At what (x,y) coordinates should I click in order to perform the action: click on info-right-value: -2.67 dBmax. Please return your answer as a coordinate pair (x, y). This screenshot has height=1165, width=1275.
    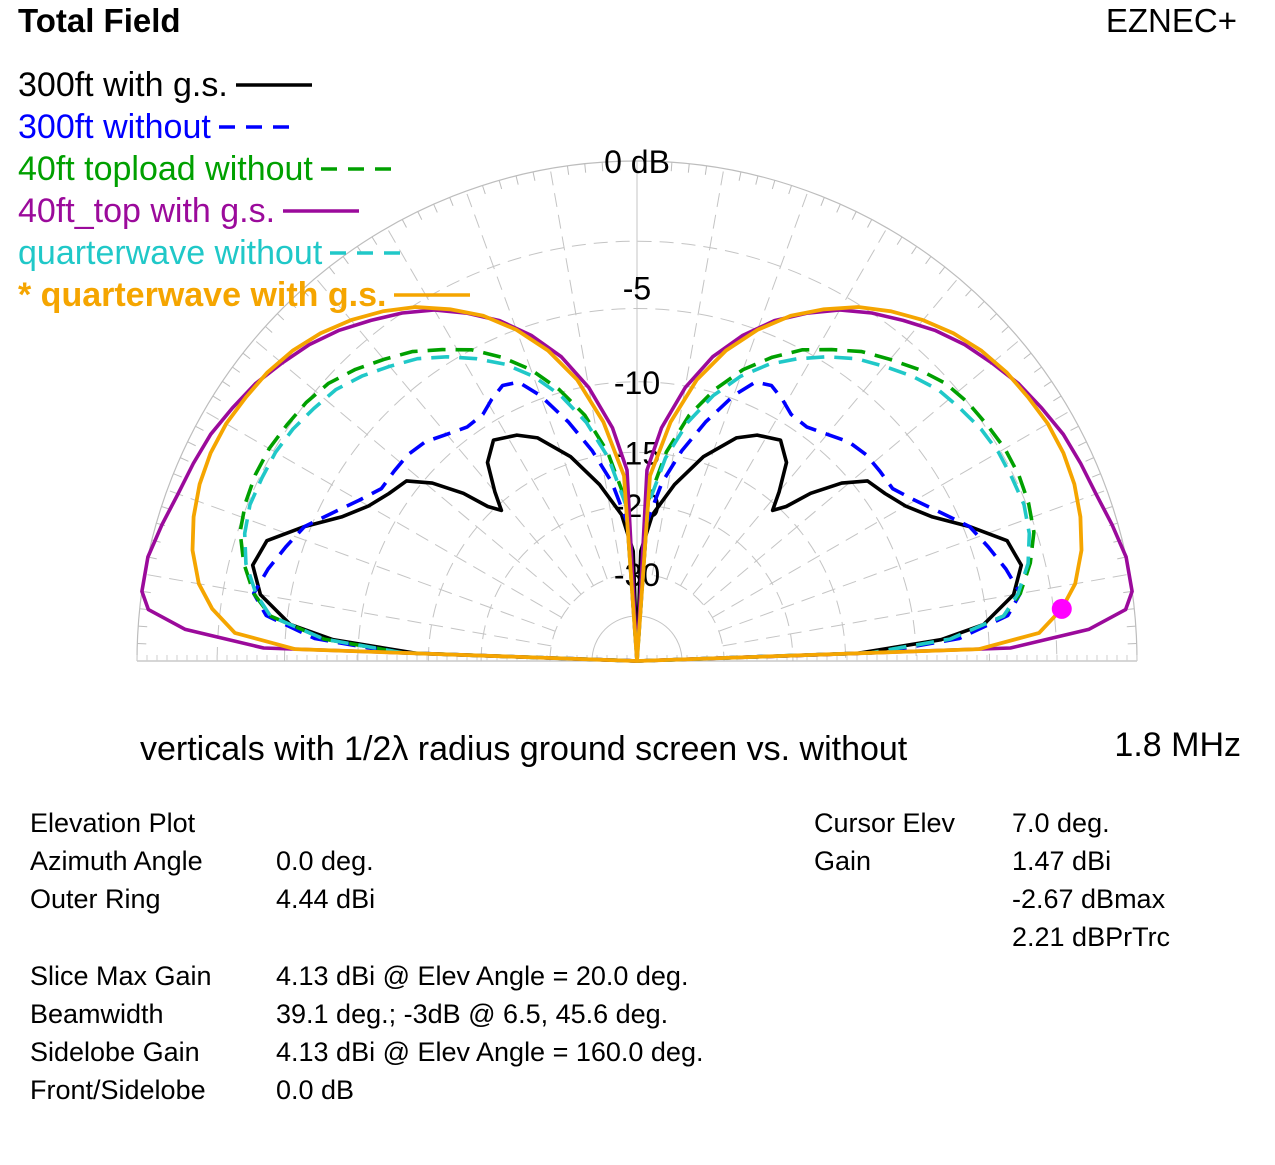
    Looking at the image, I should click on (1089, 899).